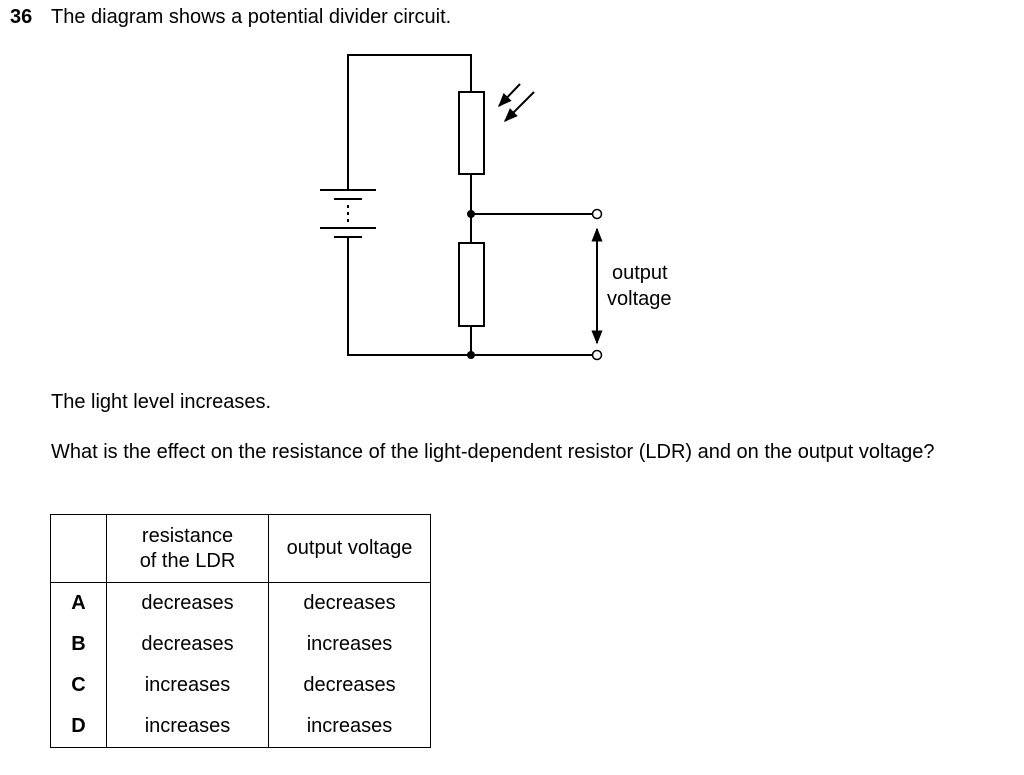 This screenshot has width=1024, height=775. I want to click on table-row: C increases decreases, so click(240, 685).